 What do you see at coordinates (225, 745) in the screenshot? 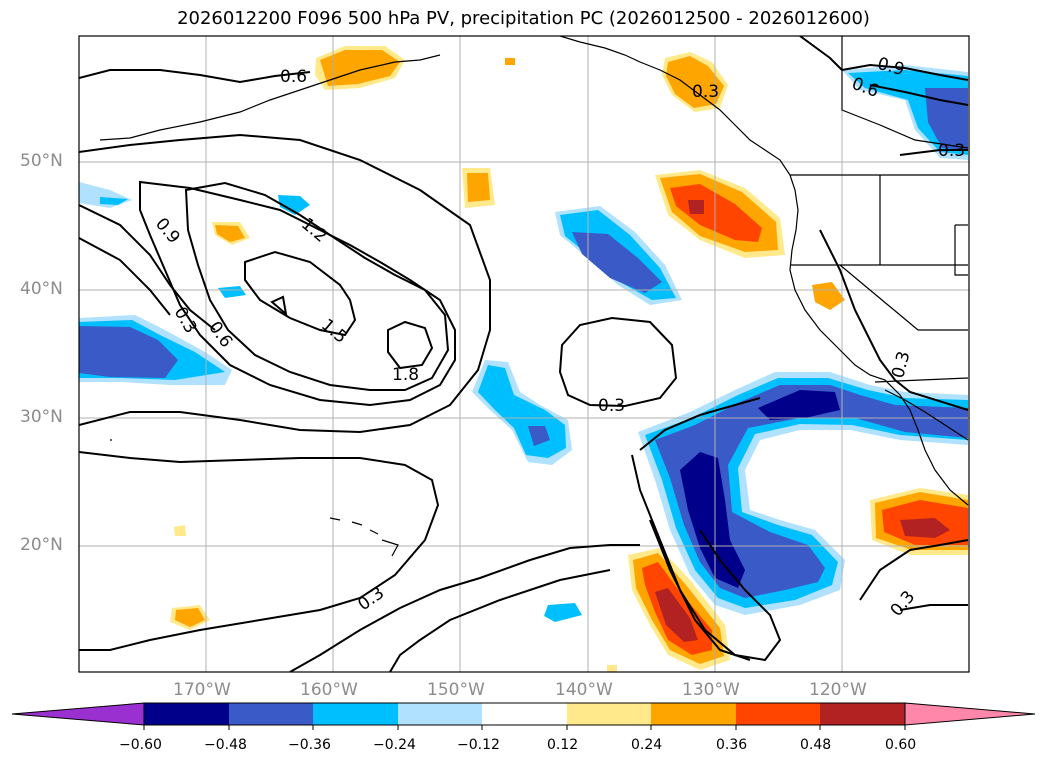
I see `colorbar-tick-label: −0.48` at bounding box center [225, 745].